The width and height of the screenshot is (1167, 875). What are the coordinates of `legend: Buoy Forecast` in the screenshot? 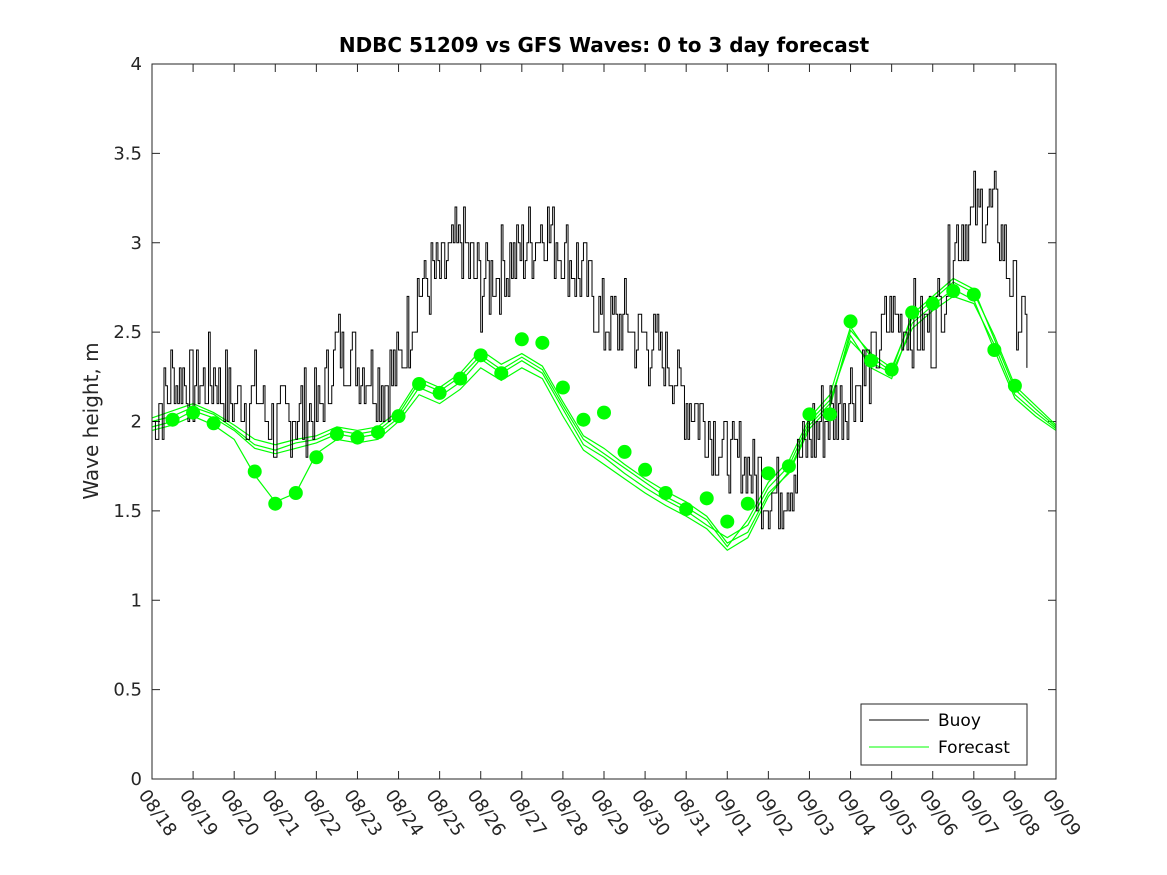 It's located at (944, 734).